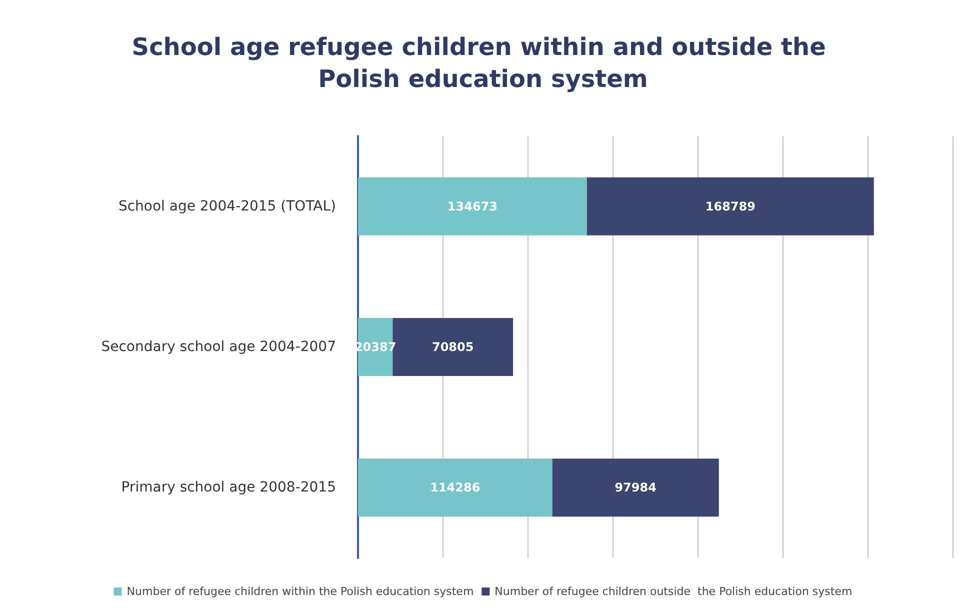 The height and width of the screenshot is (616, 966). I want to click on data-label: 97984, so click(635, 487).